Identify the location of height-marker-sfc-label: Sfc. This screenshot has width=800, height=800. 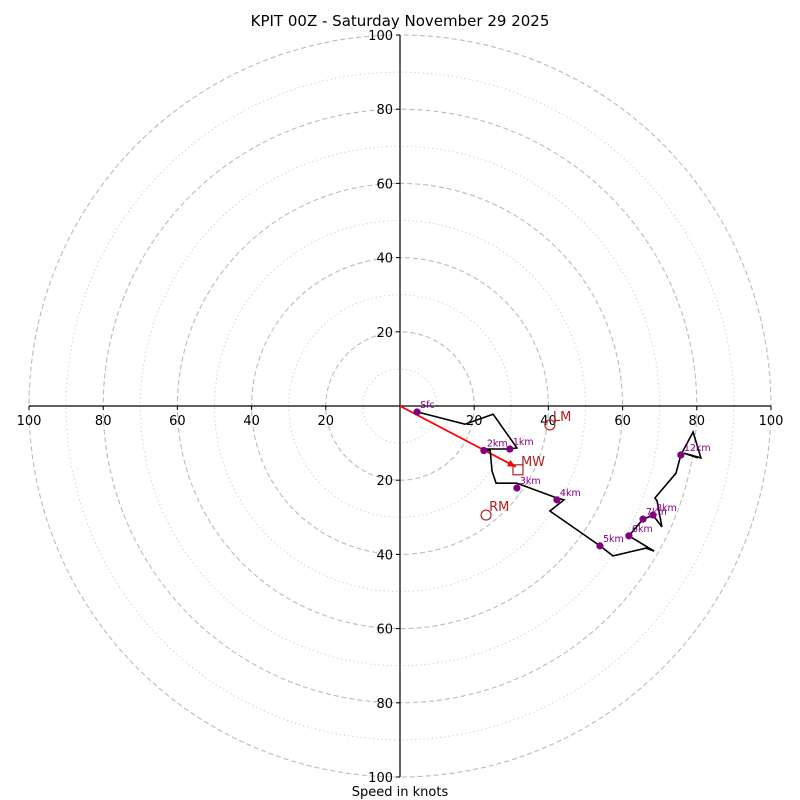
(427, 405).